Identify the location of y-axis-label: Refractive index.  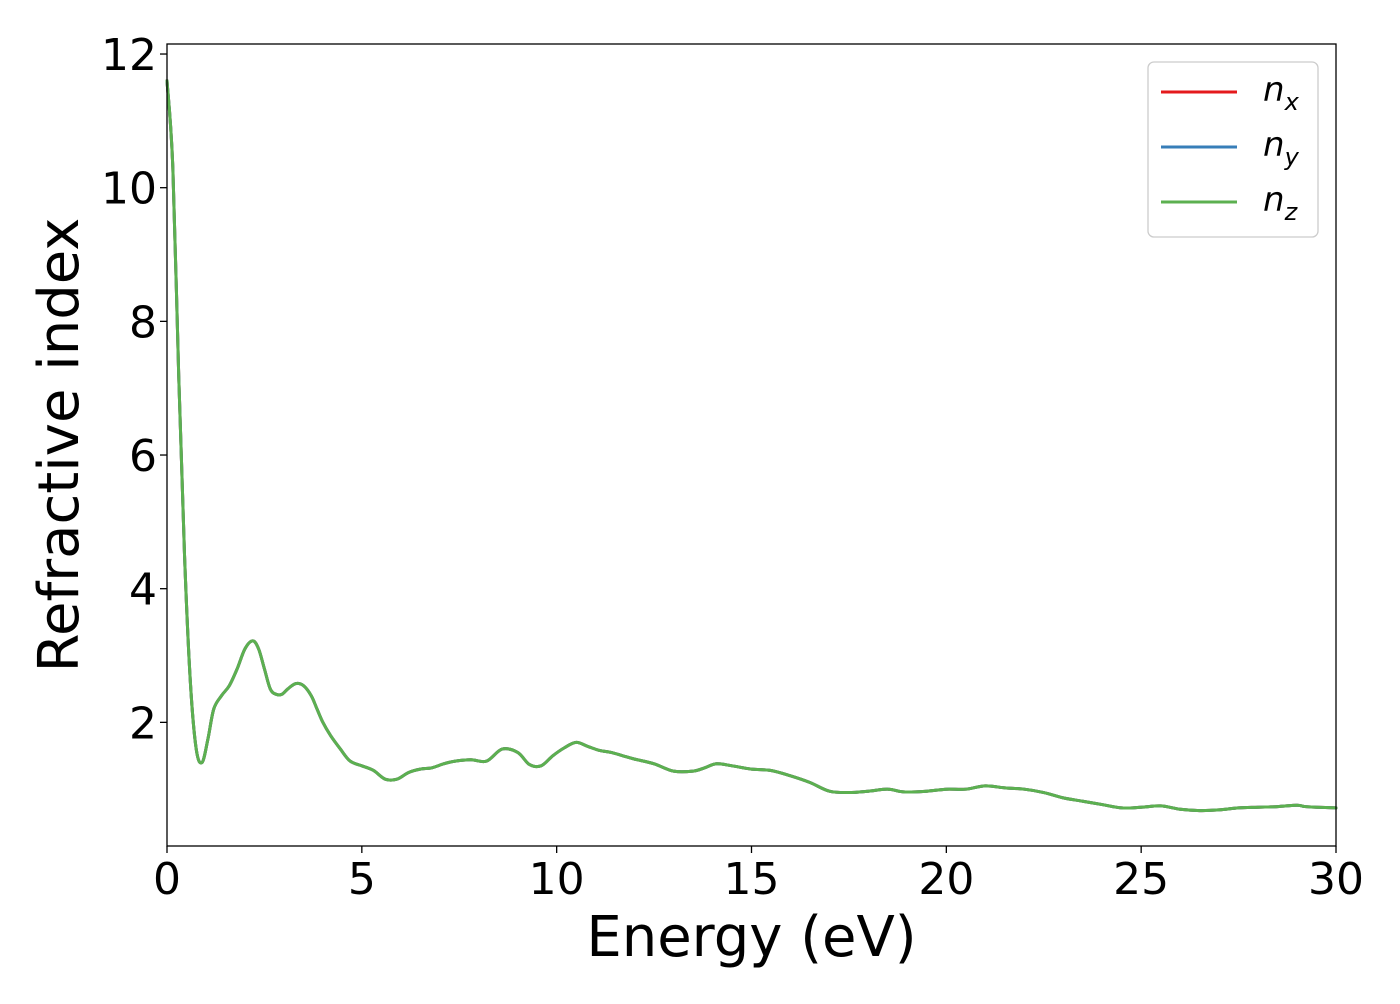
(59, 445).